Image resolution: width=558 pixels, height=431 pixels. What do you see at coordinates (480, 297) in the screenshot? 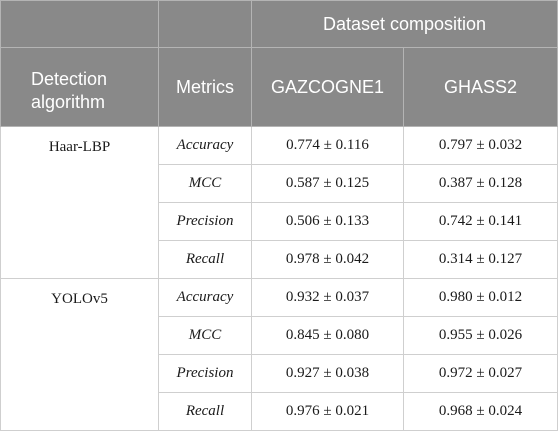
I see `ghass2-value: 0.980 ± 0.012` at bounding box center [480, 297].